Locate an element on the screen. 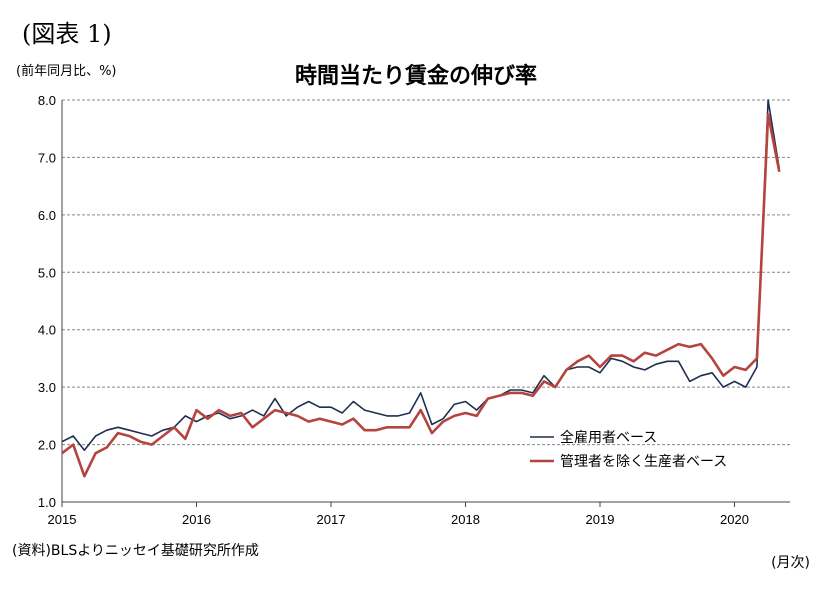 This screenshot has height=593, width=832. figure-label: (図表 1) is located at coordinates (67, 34).